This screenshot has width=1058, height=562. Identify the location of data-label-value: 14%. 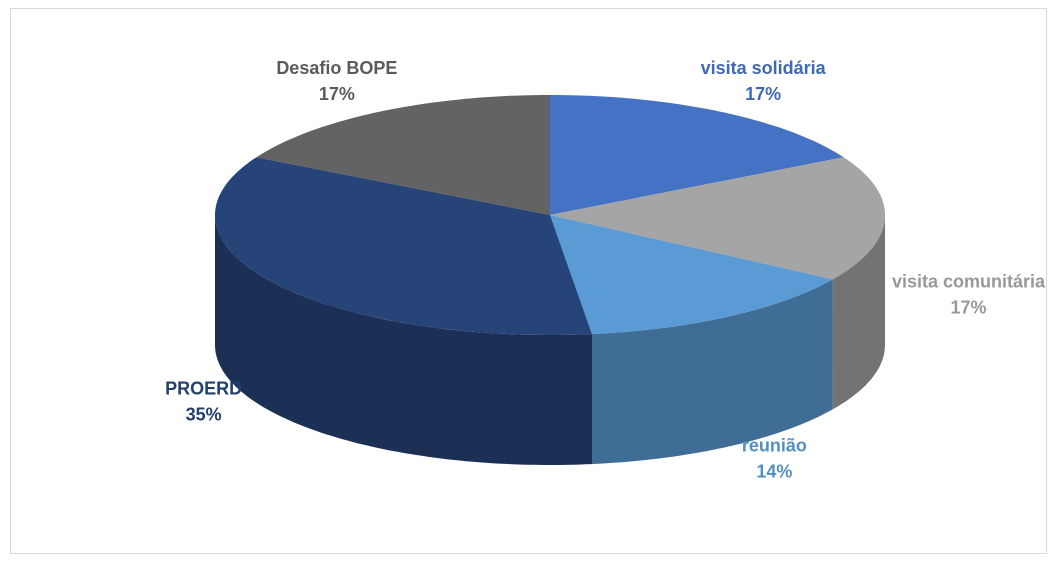
(774, 472).